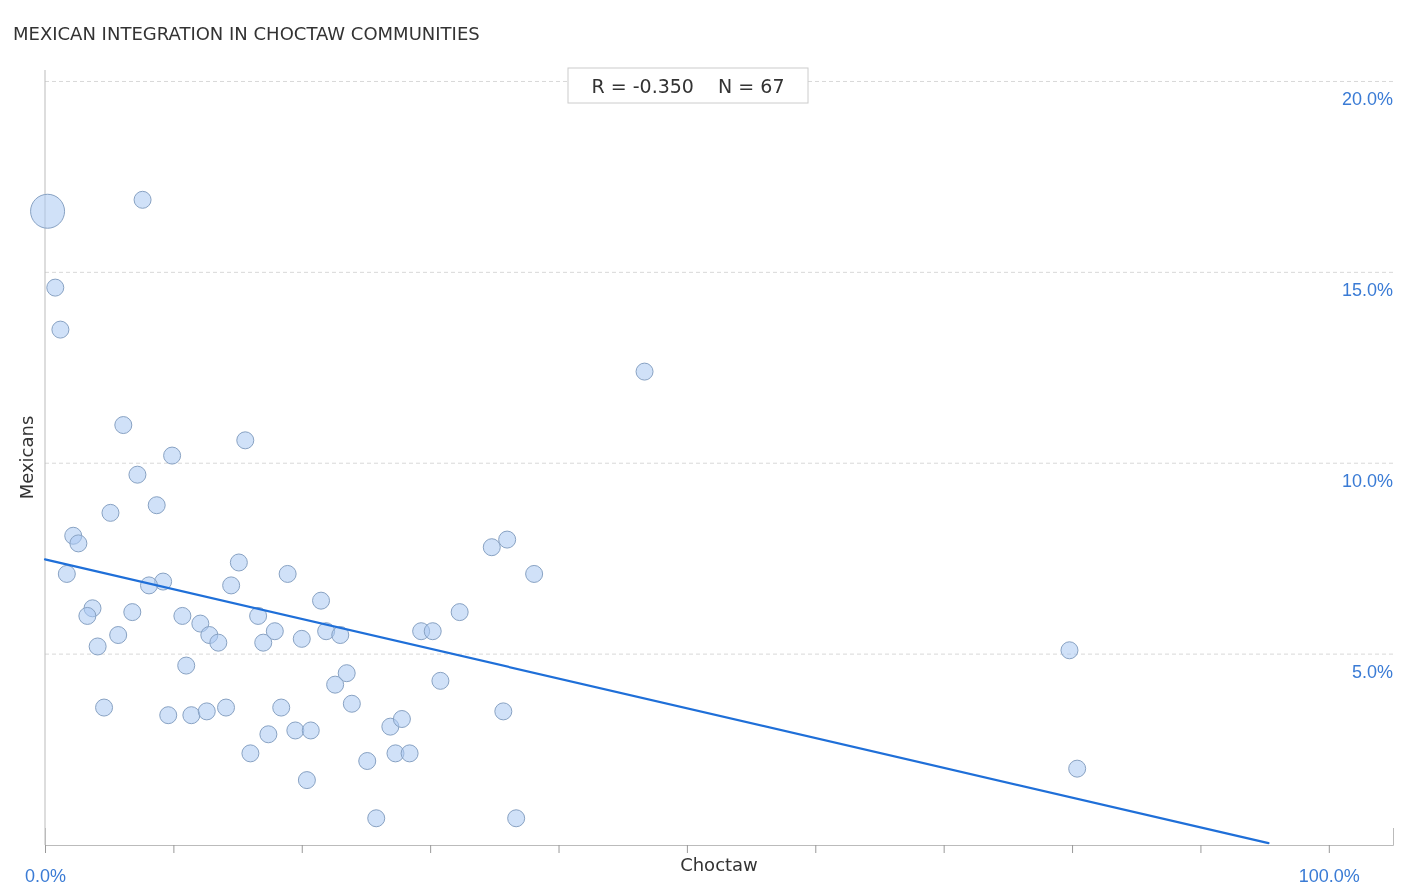 The height and width of the screenshot is (892, 1406). What do you see at coordinates (1367, 99) in the screenshot?
I see `y-tick-label: 20.0%` at bounding box center [1367, 99].